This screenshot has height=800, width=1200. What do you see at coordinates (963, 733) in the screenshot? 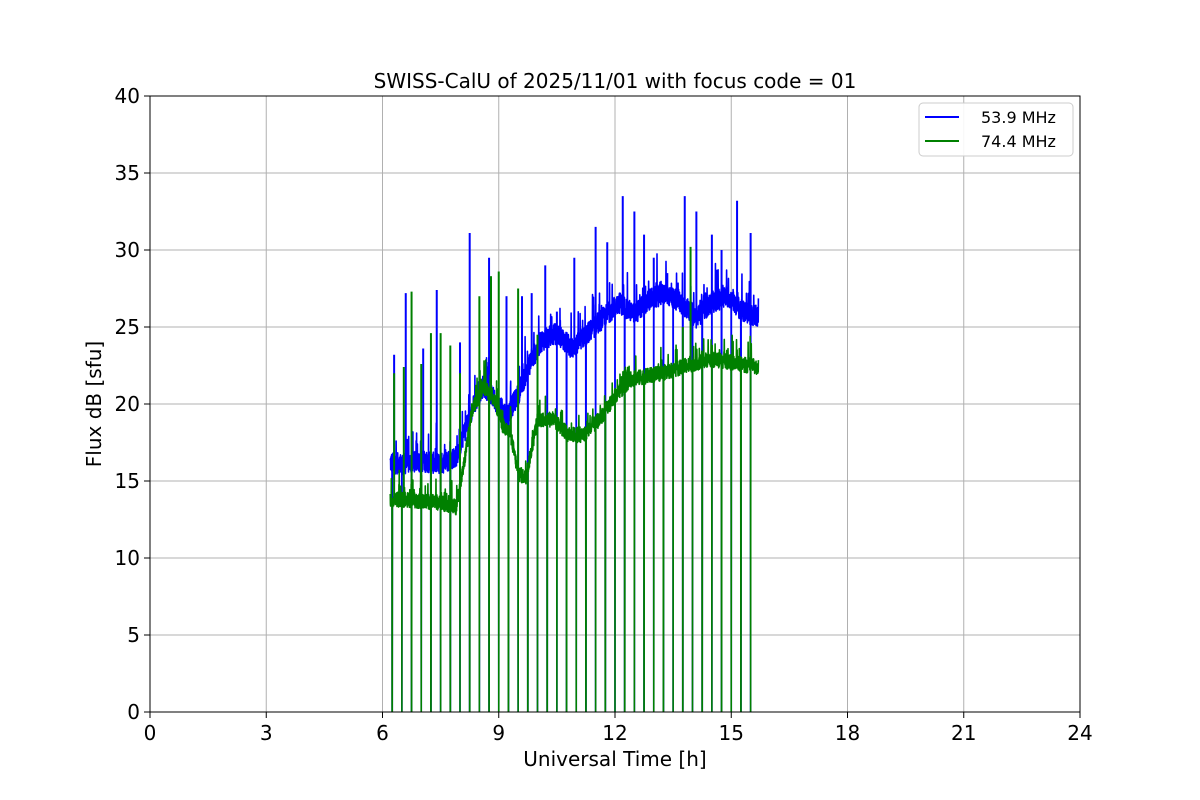
I see `x-tick-label: 21` at bounding box center [963, 733].